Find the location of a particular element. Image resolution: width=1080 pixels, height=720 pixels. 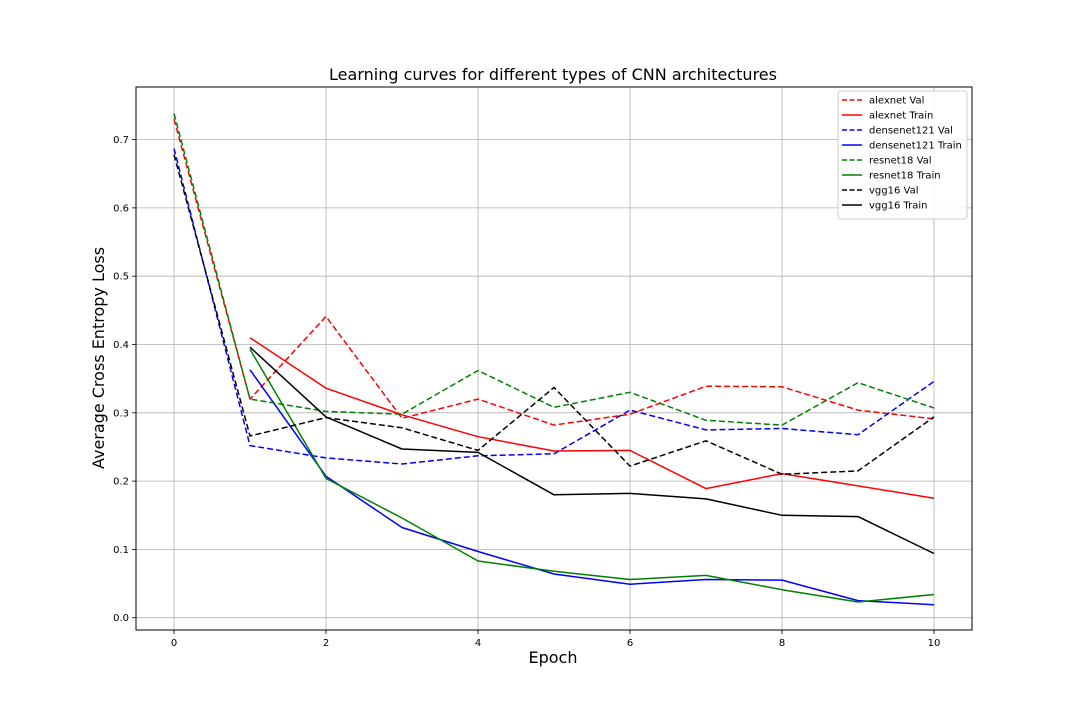

legend-box is located at coordinates (902, 155).